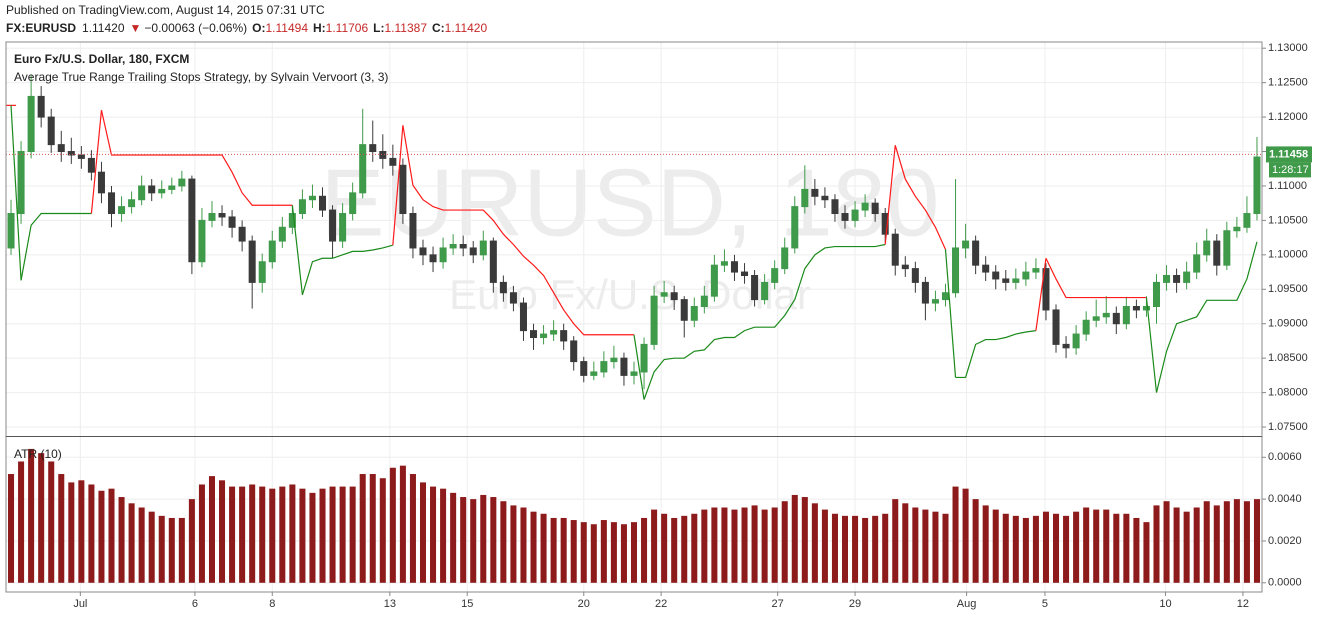 Image resolution: width=1321 pixels, height=619 pixels. What do you see at coordinates (101, 59) in the screenshot?
I see `chart-title: Euro Fx/U.S. Dollar, 180, FXCM` at bounding box center [101, 59].